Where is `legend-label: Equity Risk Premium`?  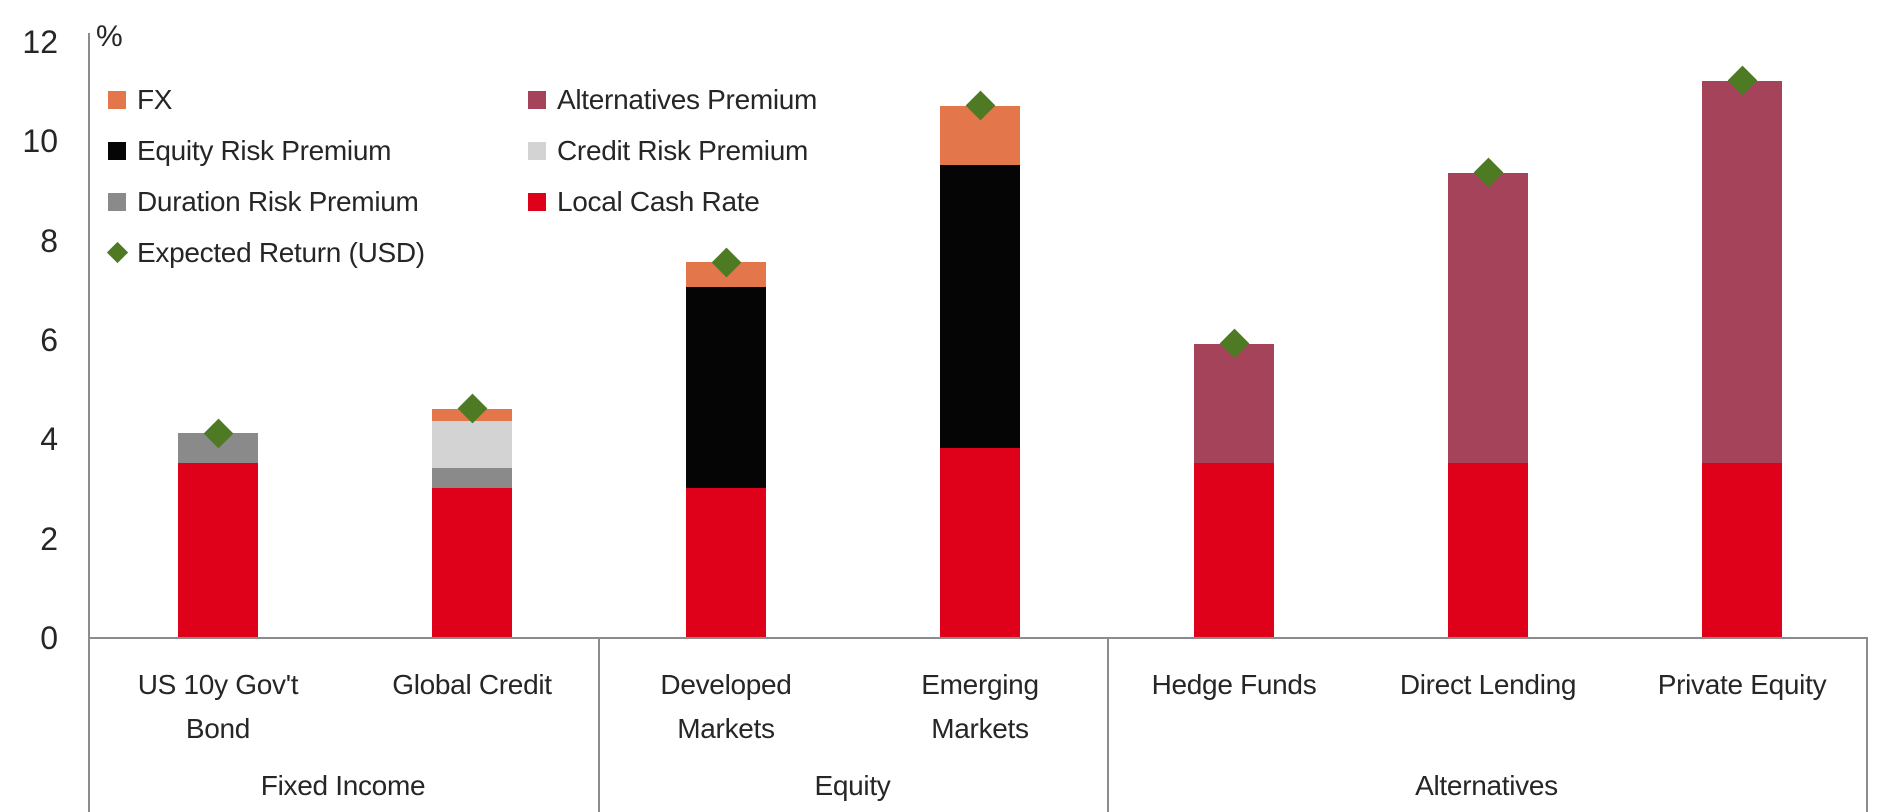 legend-label: Equity Risk Premium is located at coordinates (264, 150).